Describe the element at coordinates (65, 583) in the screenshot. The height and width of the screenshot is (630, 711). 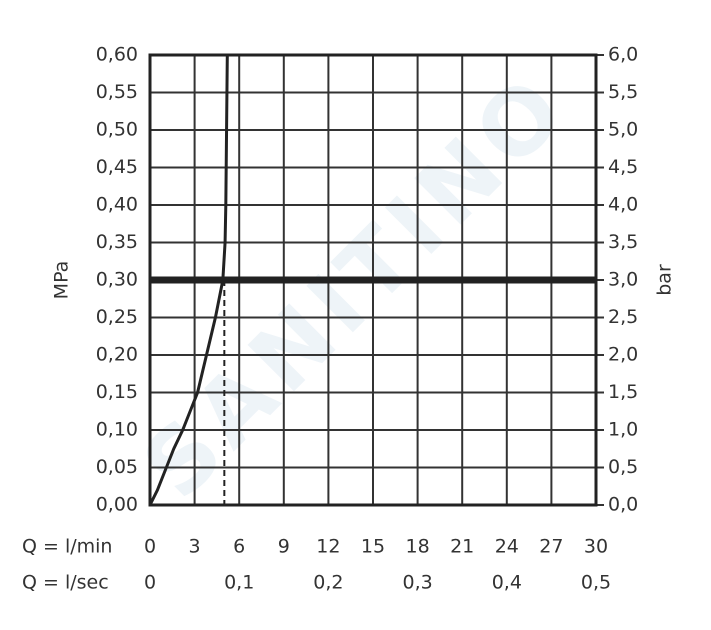
I see `x2-row-label: Q = l/sec` at that location.